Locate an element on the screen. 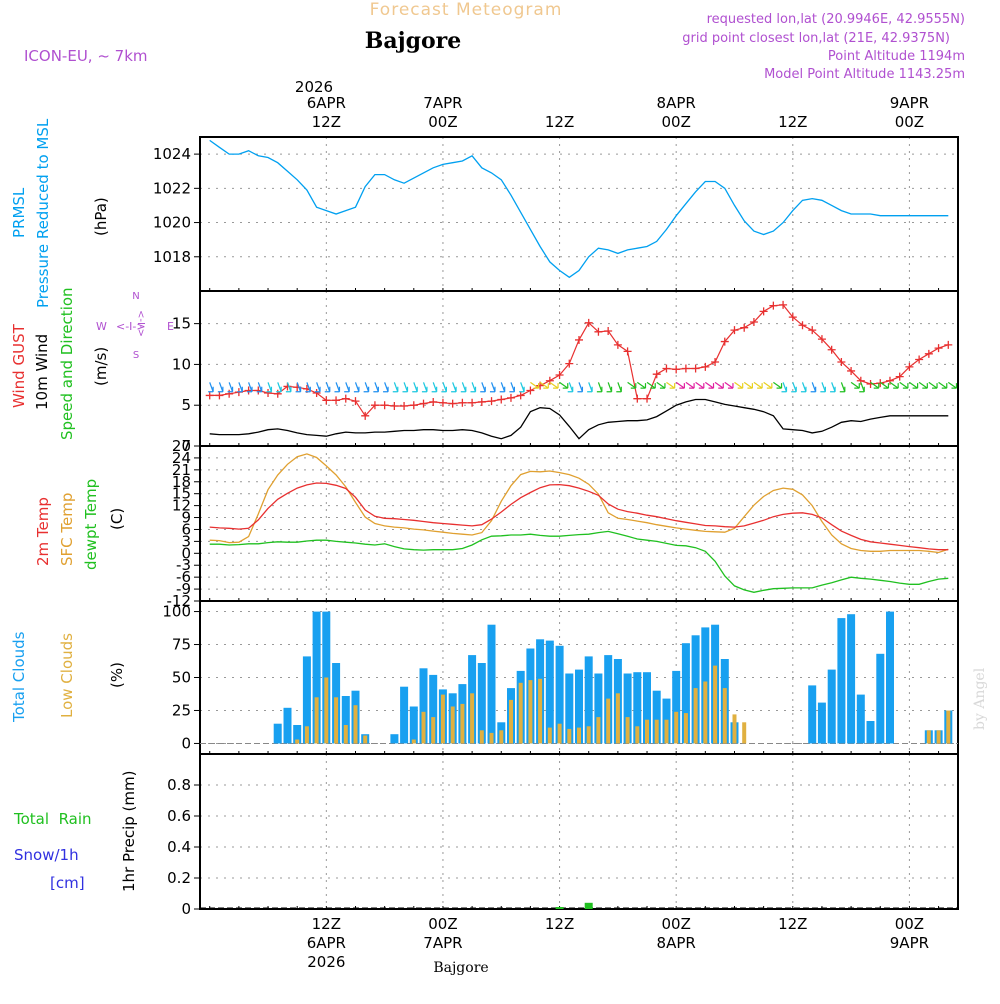 This screenshot has height=1004, width=1000. y-tick-label: -12 is located at coordinates (179, 601).